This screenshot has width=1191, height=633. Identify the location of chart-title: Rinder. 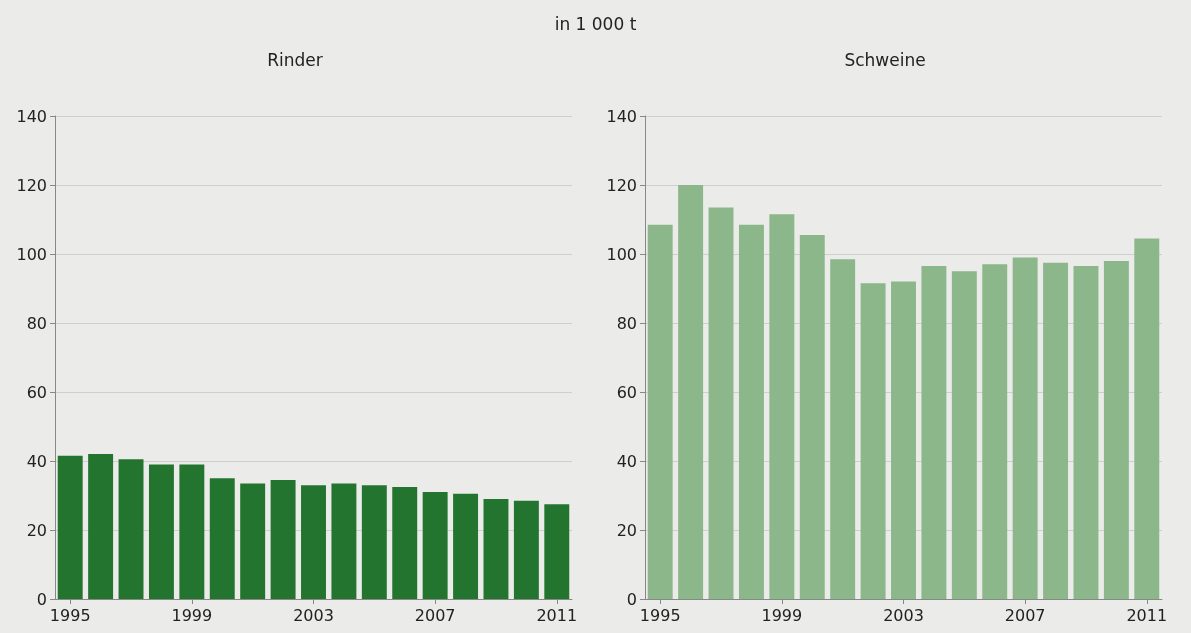
(295, 59).